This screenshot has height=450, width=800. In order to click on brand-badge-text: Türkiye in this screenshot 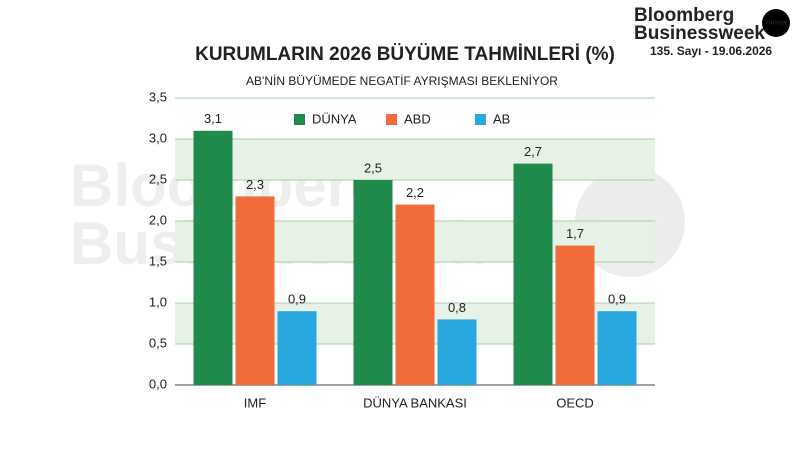, I will do `click(776, 23)`.